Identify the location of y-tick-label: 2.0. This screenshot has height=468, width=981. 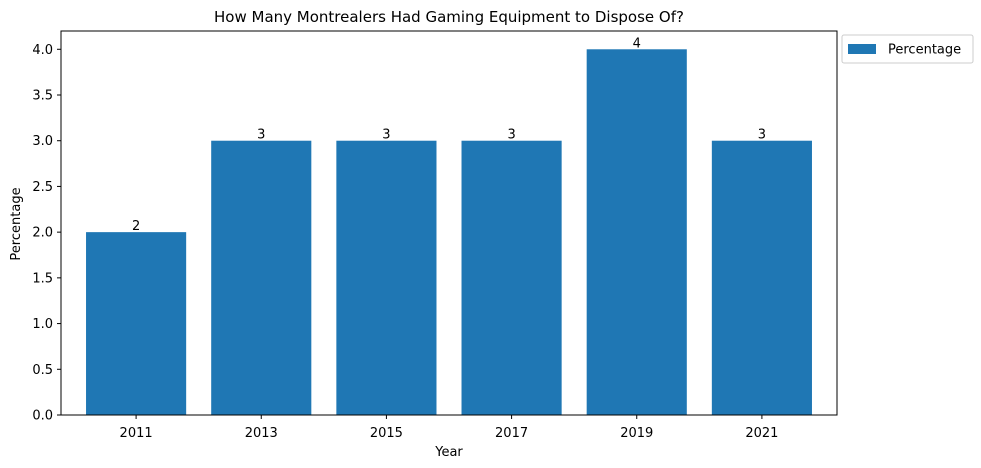
(42, 233).